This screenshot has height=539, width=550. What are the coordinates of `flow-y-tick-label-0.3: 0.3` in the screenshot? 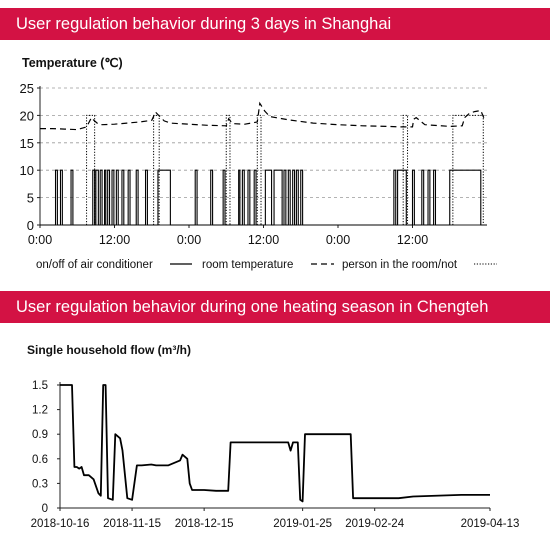 It's located at (40, 484).